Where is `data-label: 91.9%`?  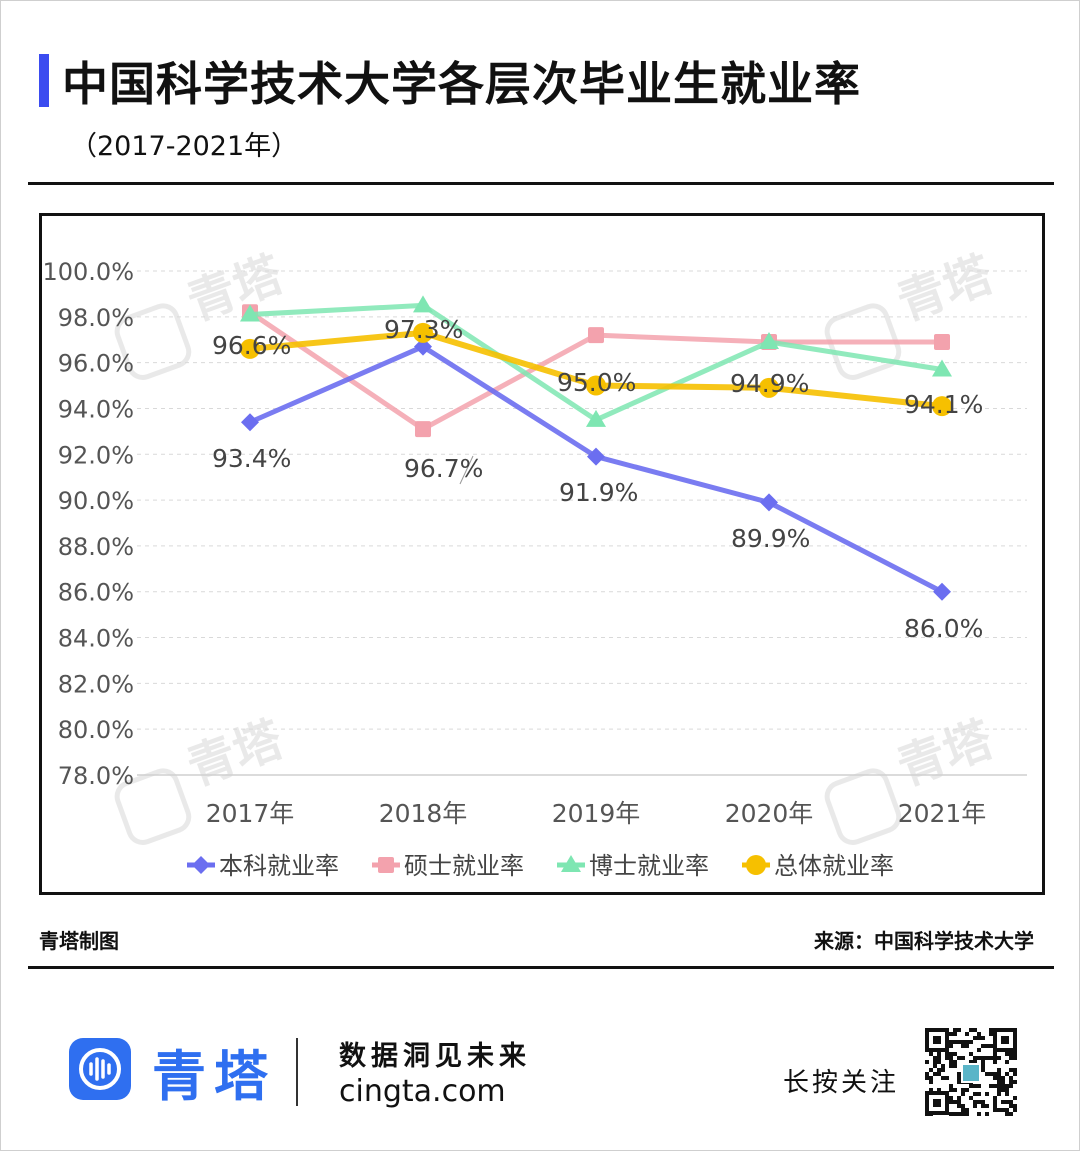
data-label: 91.9% is located at coordinates (598, 492).